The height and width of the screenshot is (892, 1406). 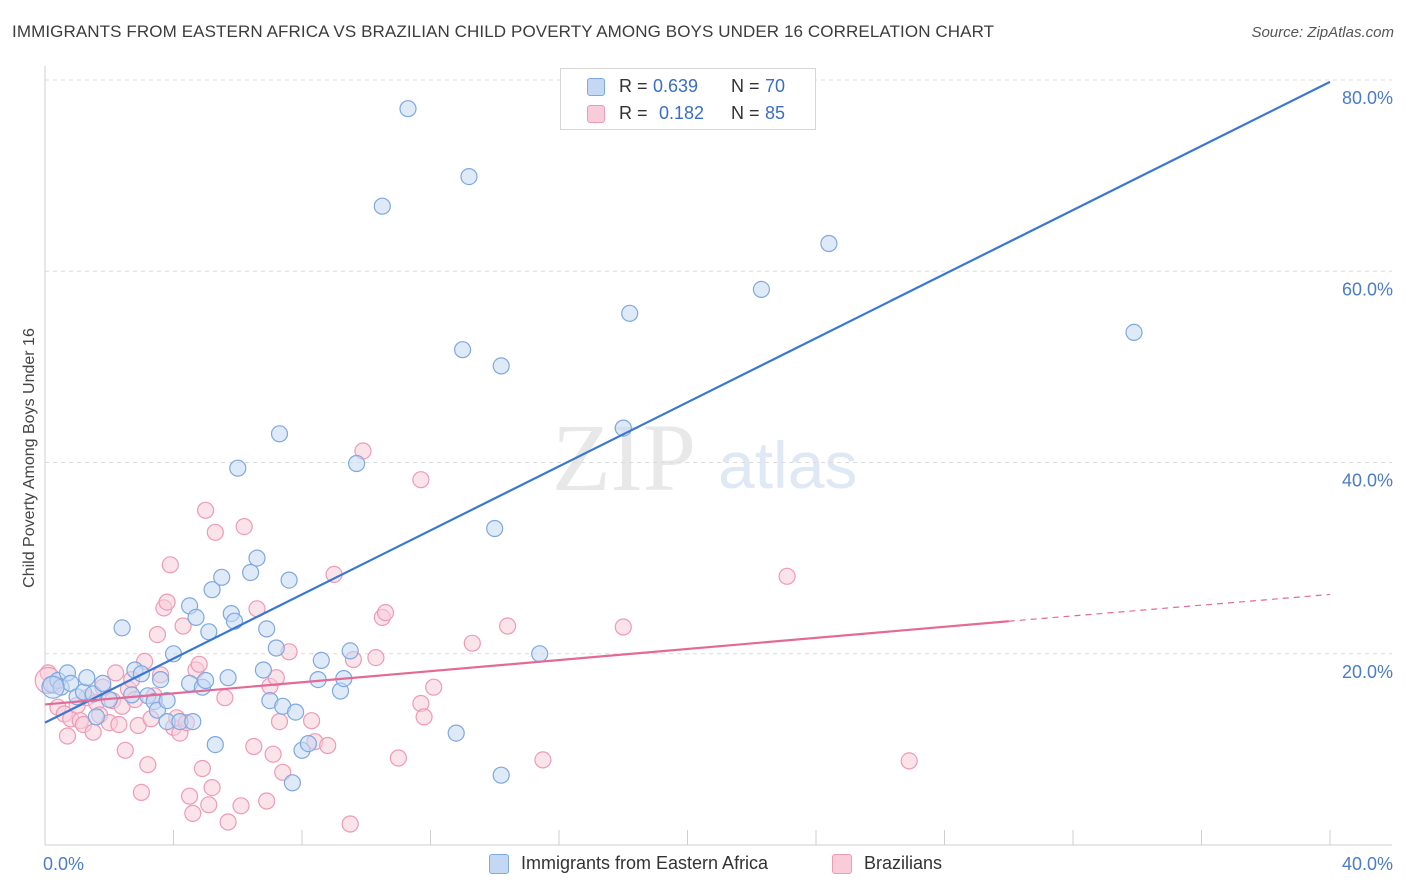 I want to click on bottom-legend-label: Brazilians, so click(x=903, y=863).